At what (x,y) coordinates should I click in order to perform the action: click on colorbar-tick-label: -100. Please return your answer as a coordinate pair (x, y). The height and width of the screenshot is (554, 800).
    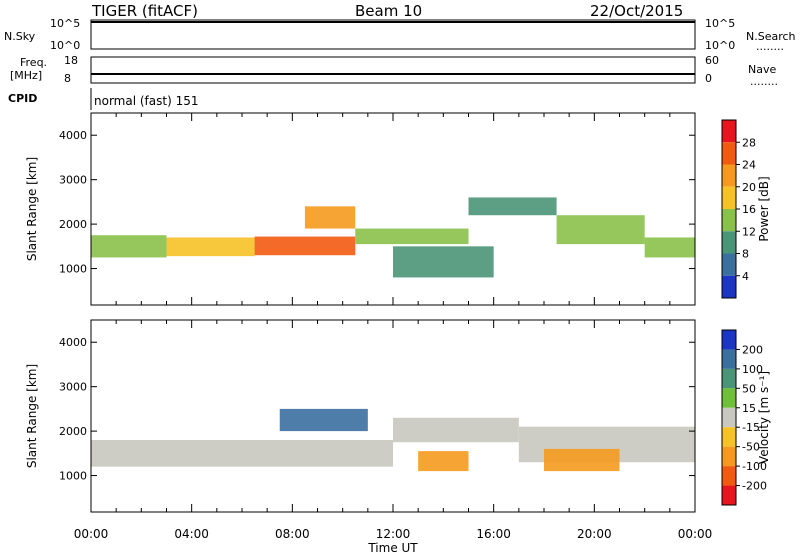
    Looking at the image, I should click on (754, 466).